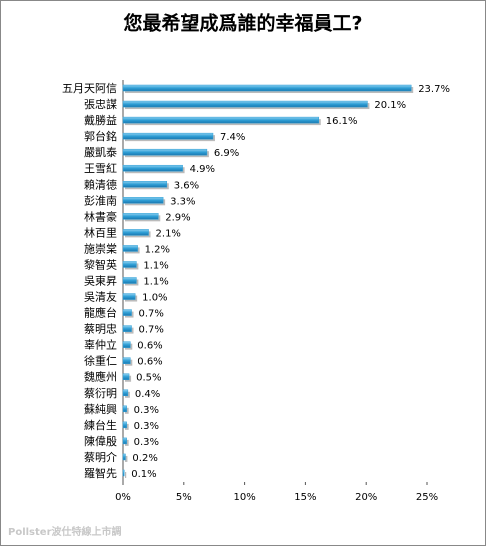  Describe the element at coordinates (366, 497) in the screenshot. I see `x-tick-label: 20%` at that location.